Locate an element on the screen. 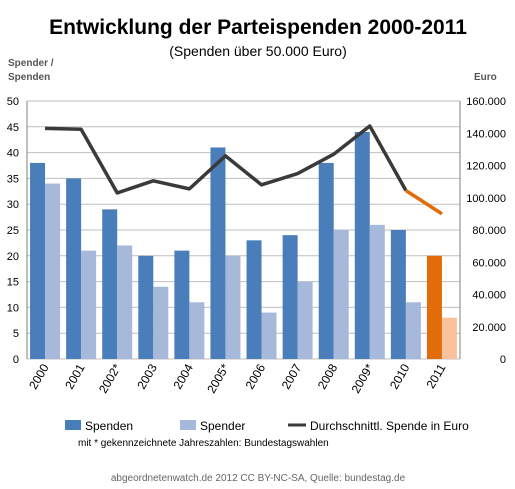  x-tick-label: 2006 is located at coordinates (256, 376).